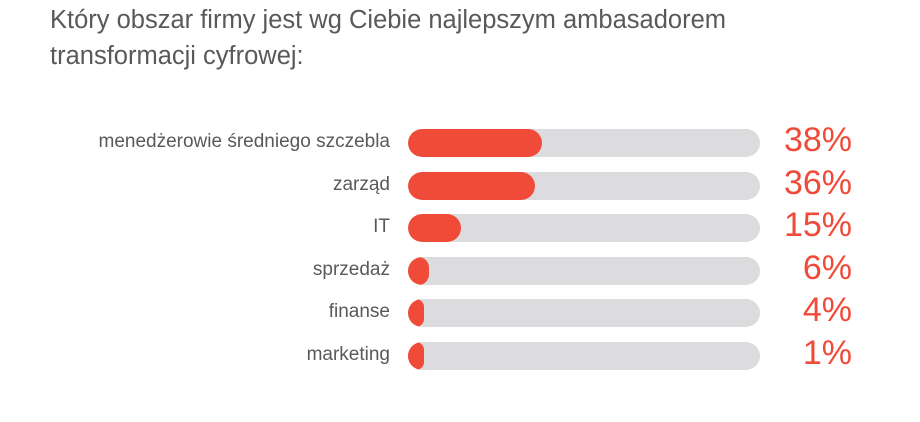 The width and height of the screenshot is (920, 422). I want to click on bar-row: zarząd 36%, so click(460, 186).